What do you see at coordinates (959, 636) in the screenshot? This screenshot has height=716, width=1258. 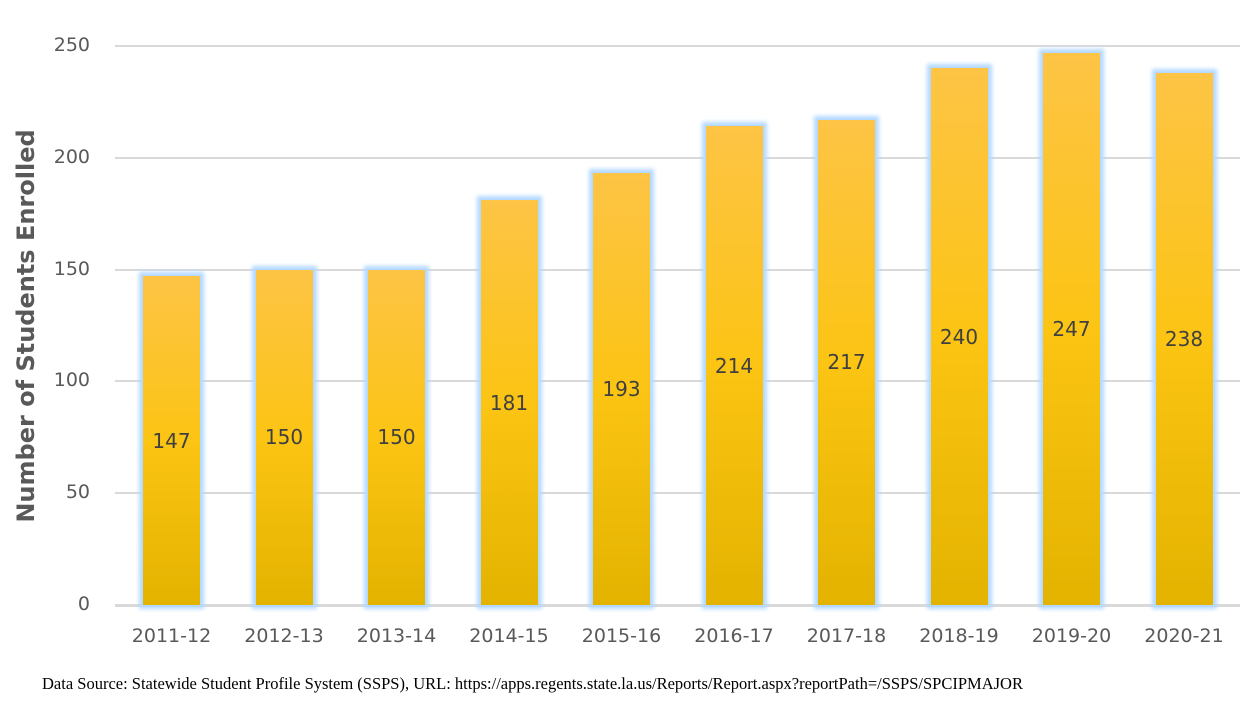 I see `x-tick-label: 2018-19` at bounding box center [959, 636].